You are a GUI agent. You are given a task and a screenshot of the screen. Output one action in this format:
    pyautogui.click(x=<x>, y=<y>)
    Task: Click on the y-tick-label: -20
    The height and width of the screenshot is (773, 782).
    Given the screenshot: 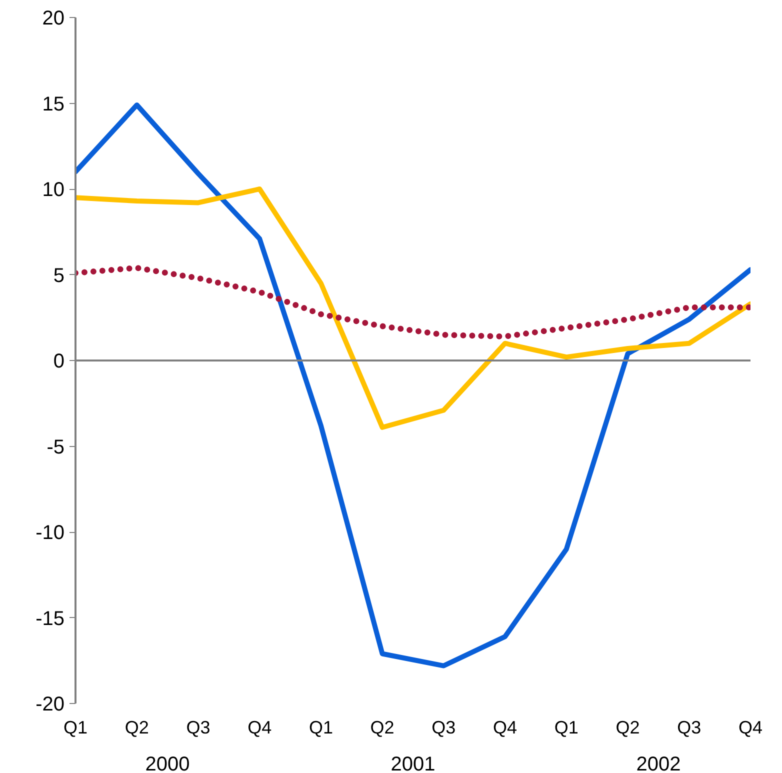 What is the action you would take?
    pyautogui.click(x=50, y=705)
    